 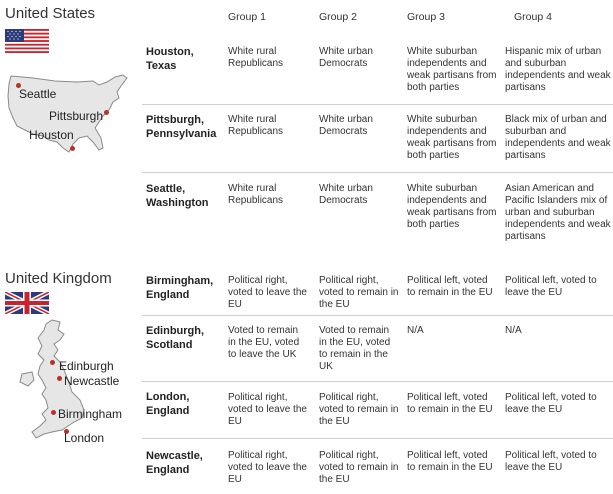 What do you see at coordinates (181, 127) in the screenshot?
I see `city-label: Pittsburgh, Pennsylvania` at bounding box center [181, 127].